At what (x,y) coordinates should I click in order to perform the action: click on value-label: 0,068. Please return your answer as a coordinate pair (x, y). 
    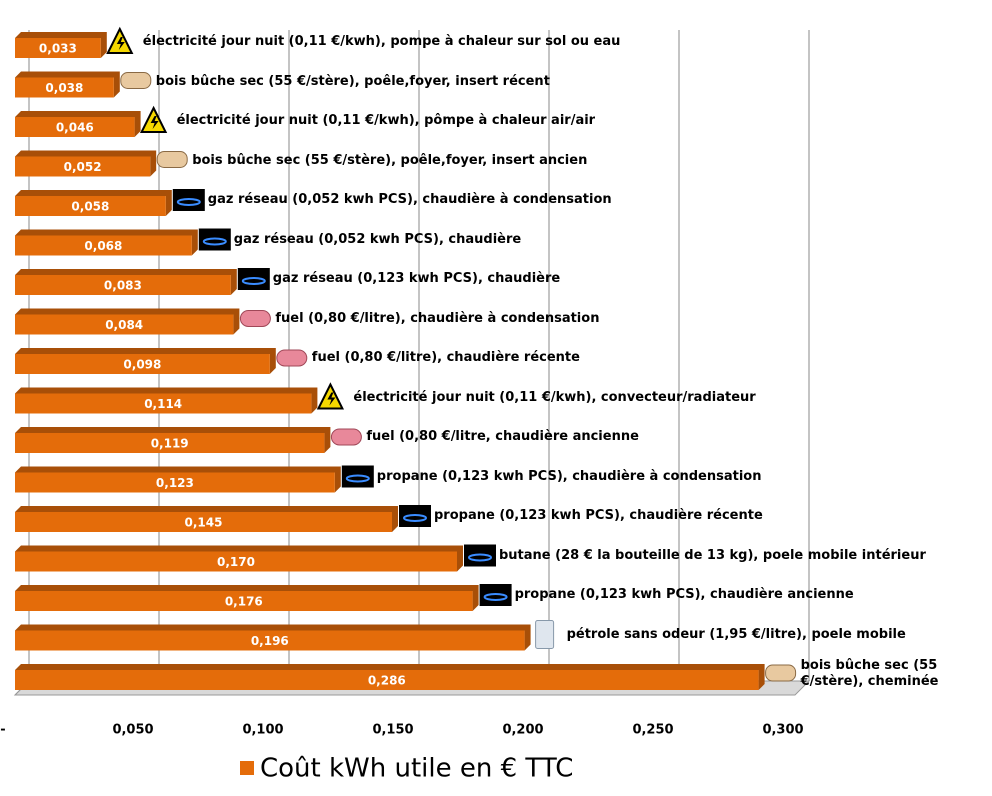
    Looking at the image, I should click on (103, 246).